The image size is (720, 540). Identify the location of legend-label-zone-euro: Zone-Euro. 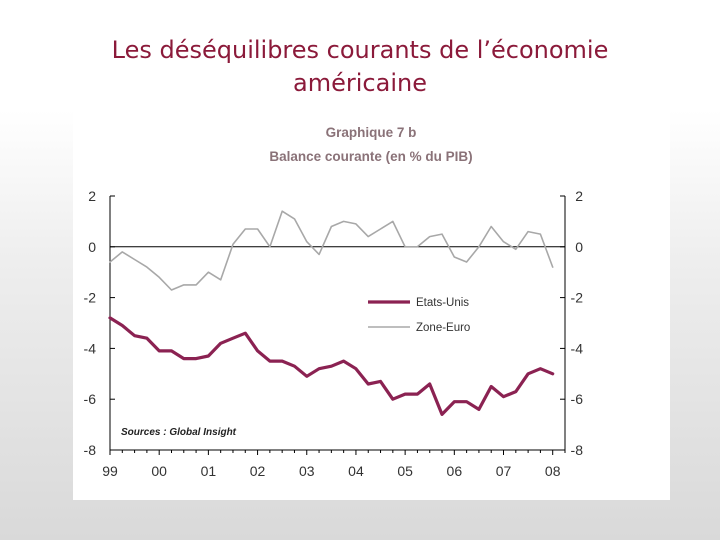
(443, 328).